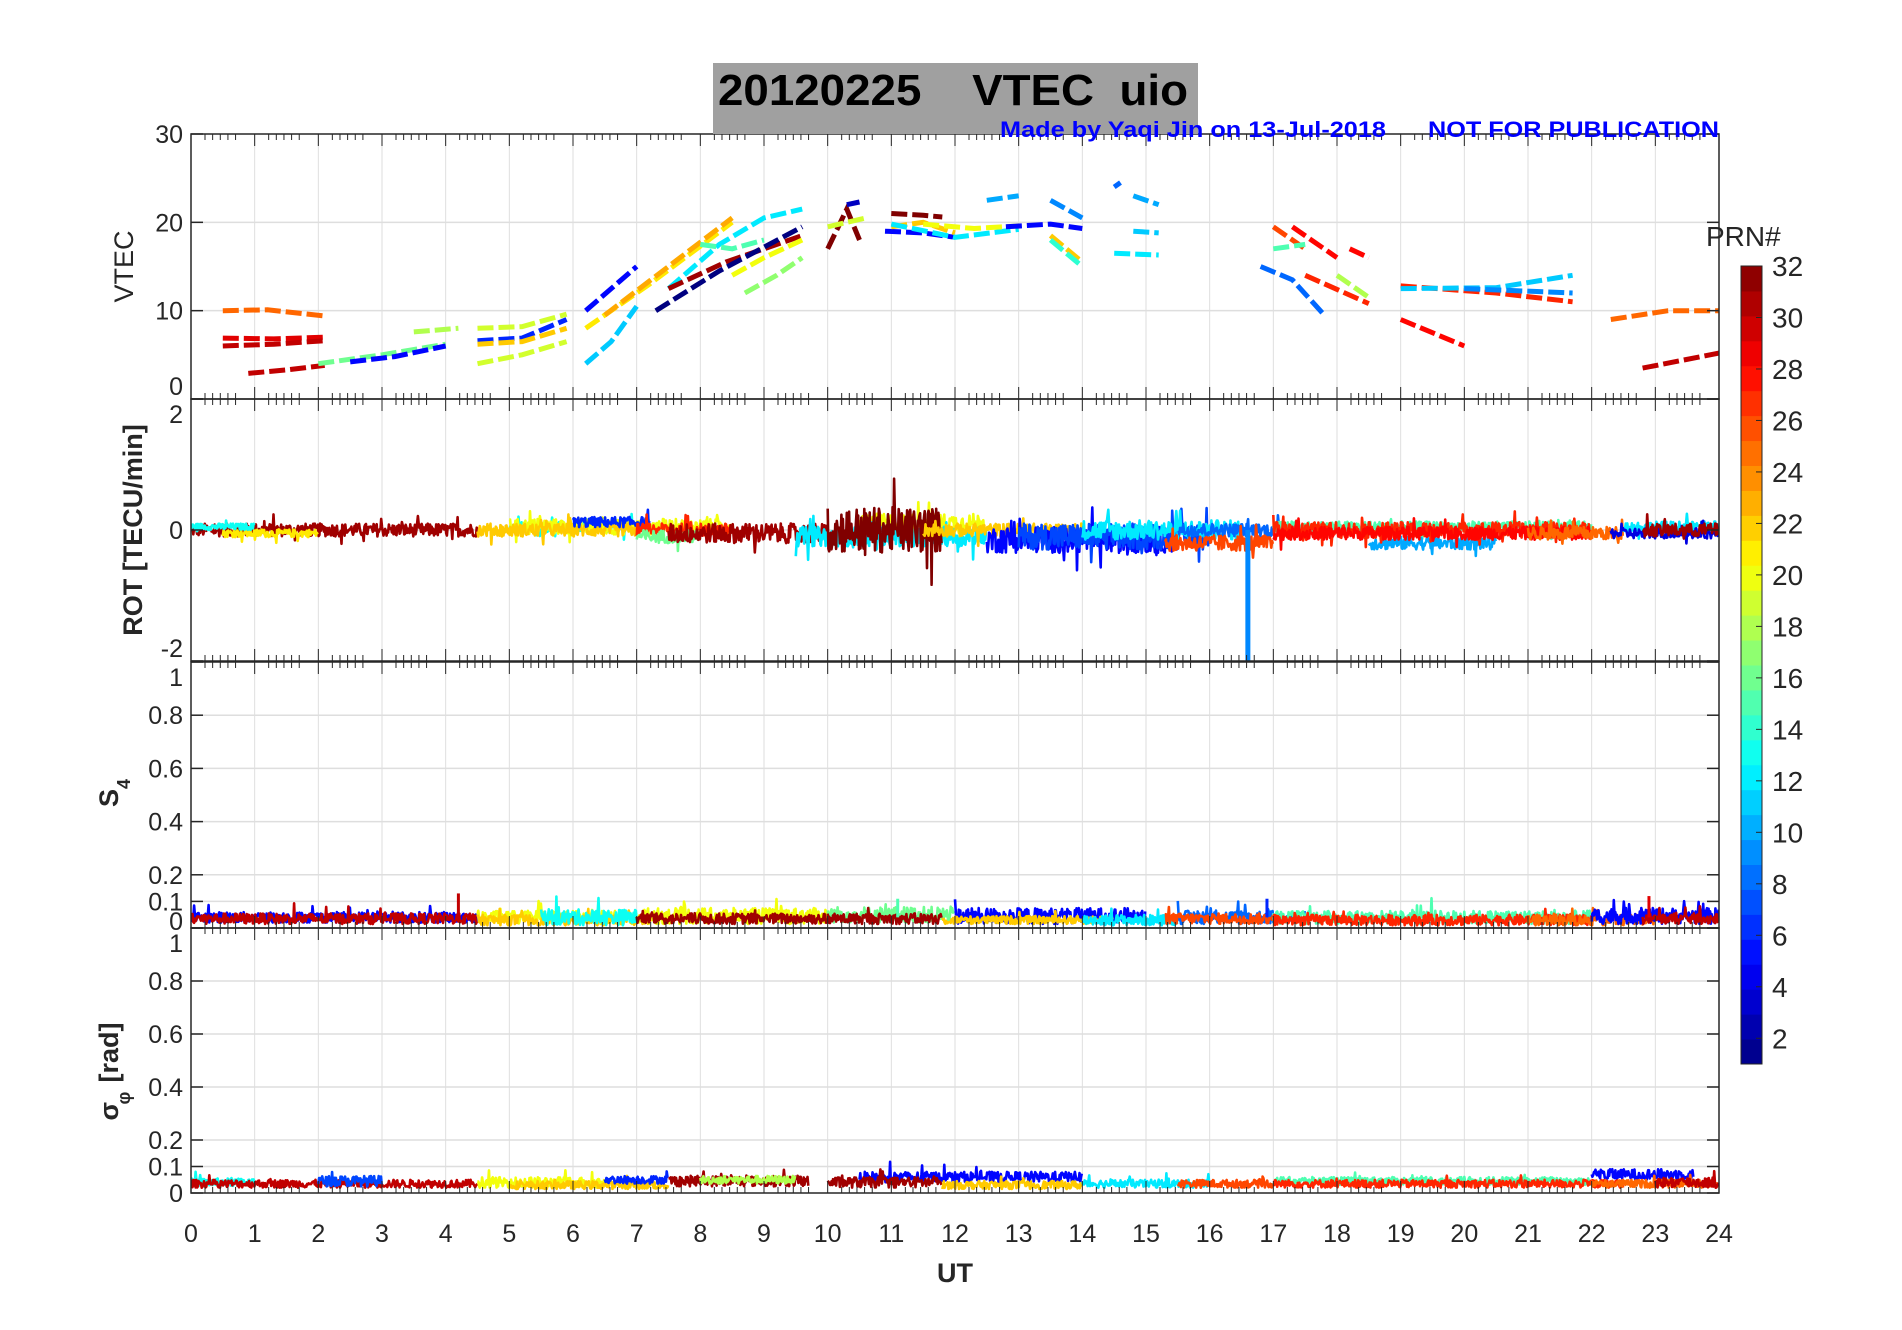 The image size is (1902, 1330). What do you see at coordinates (176, 1194) in the screenshot?
I see `y-tick-label-sigma: 0` at bounding box center [176, 1194].